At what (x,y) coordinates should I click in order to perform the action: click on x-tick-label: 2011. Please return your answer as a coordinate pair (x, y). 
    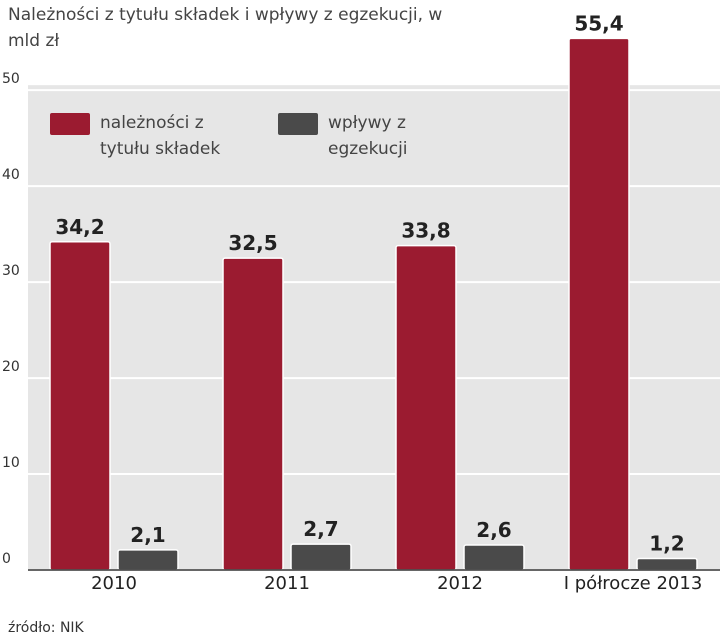
    Looking at the image, I should click on (287, 583).